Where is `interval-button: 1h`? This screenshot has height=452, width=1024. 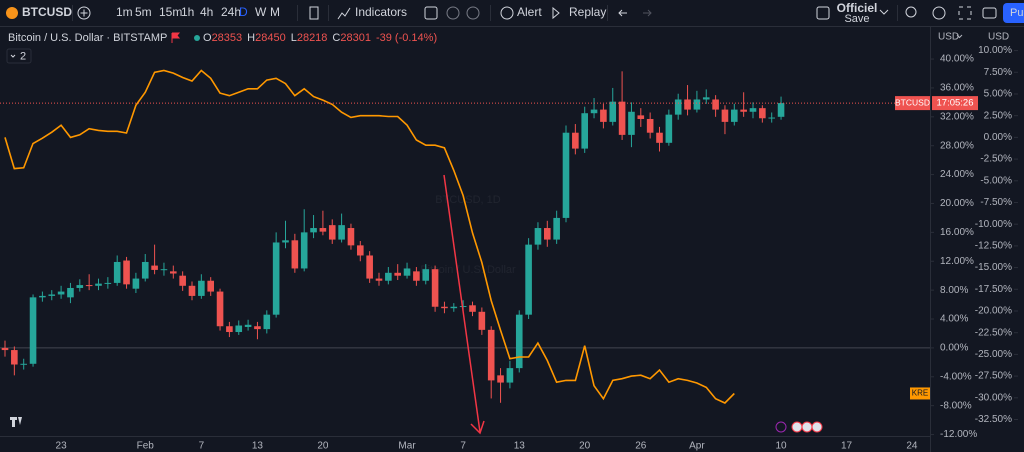 interval-button: 1h is located at coordinates (187, 12).